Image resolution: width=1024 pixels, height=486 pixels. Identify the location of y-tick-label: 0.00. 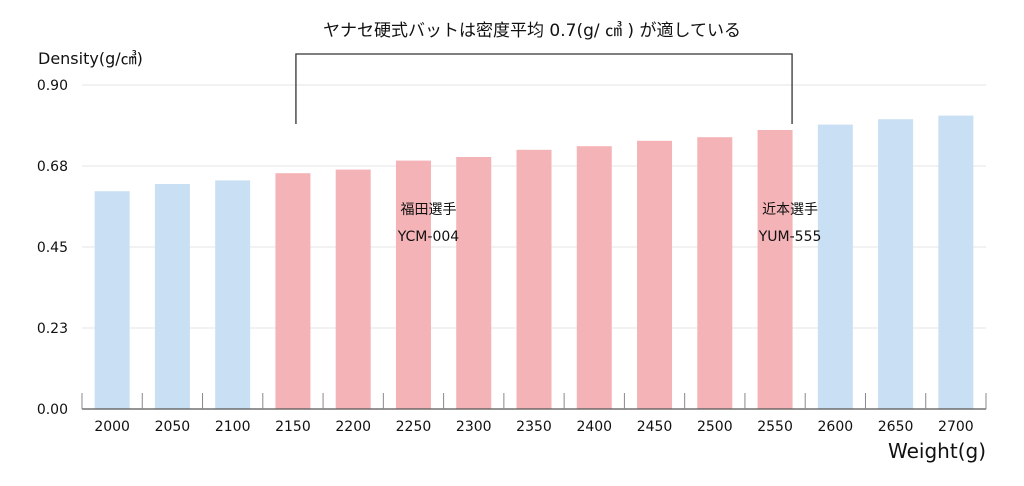
(52, 410).